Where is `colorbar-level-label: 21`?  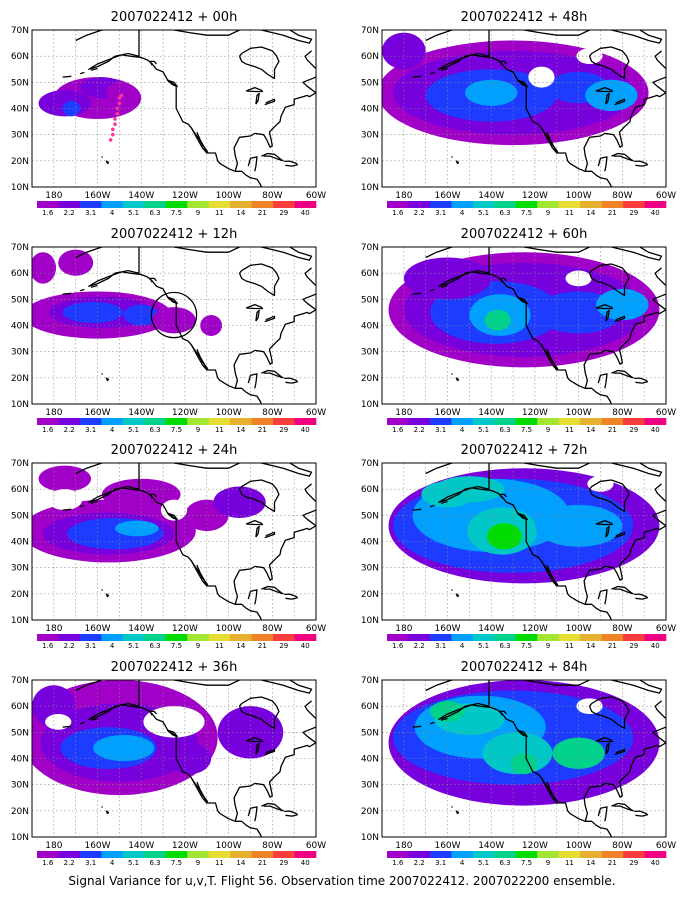
colorbar-level-label: 21 is located at coordinates (612, 646).